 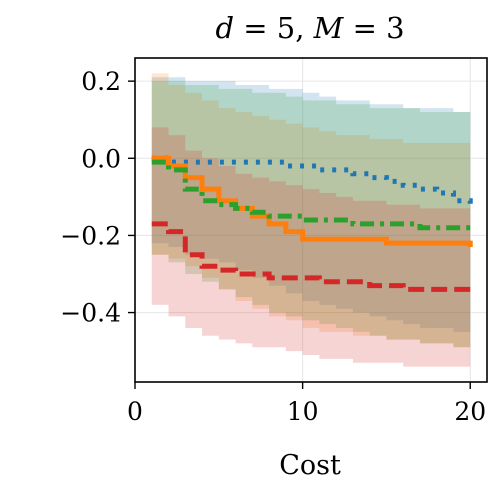 I want to click on x-axis-title: Cost, so click(x=310, y=465).